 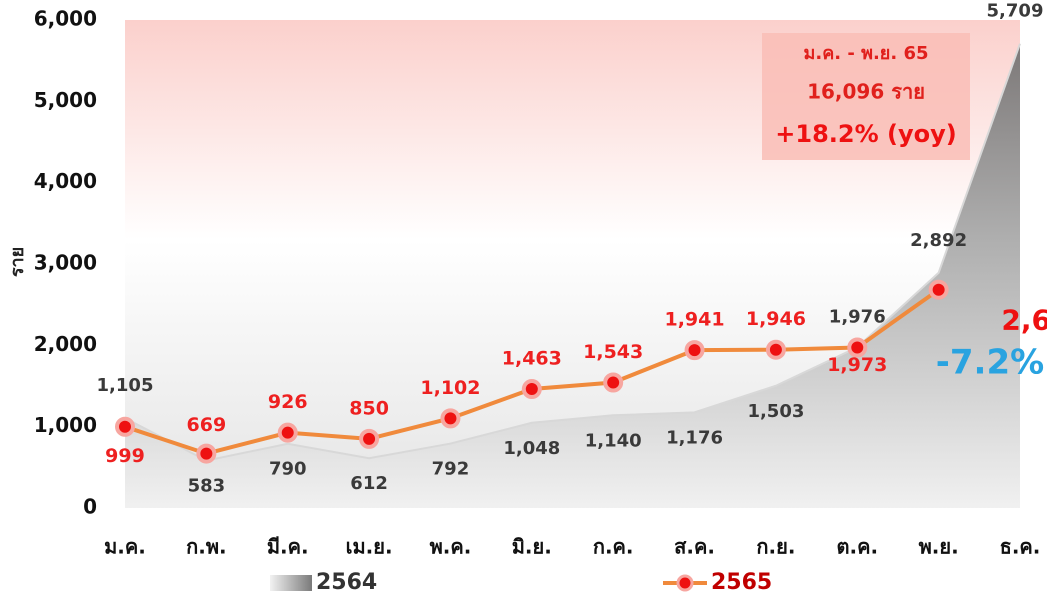 I want to click on data-label: 1,048, so click(x=531, y=448).